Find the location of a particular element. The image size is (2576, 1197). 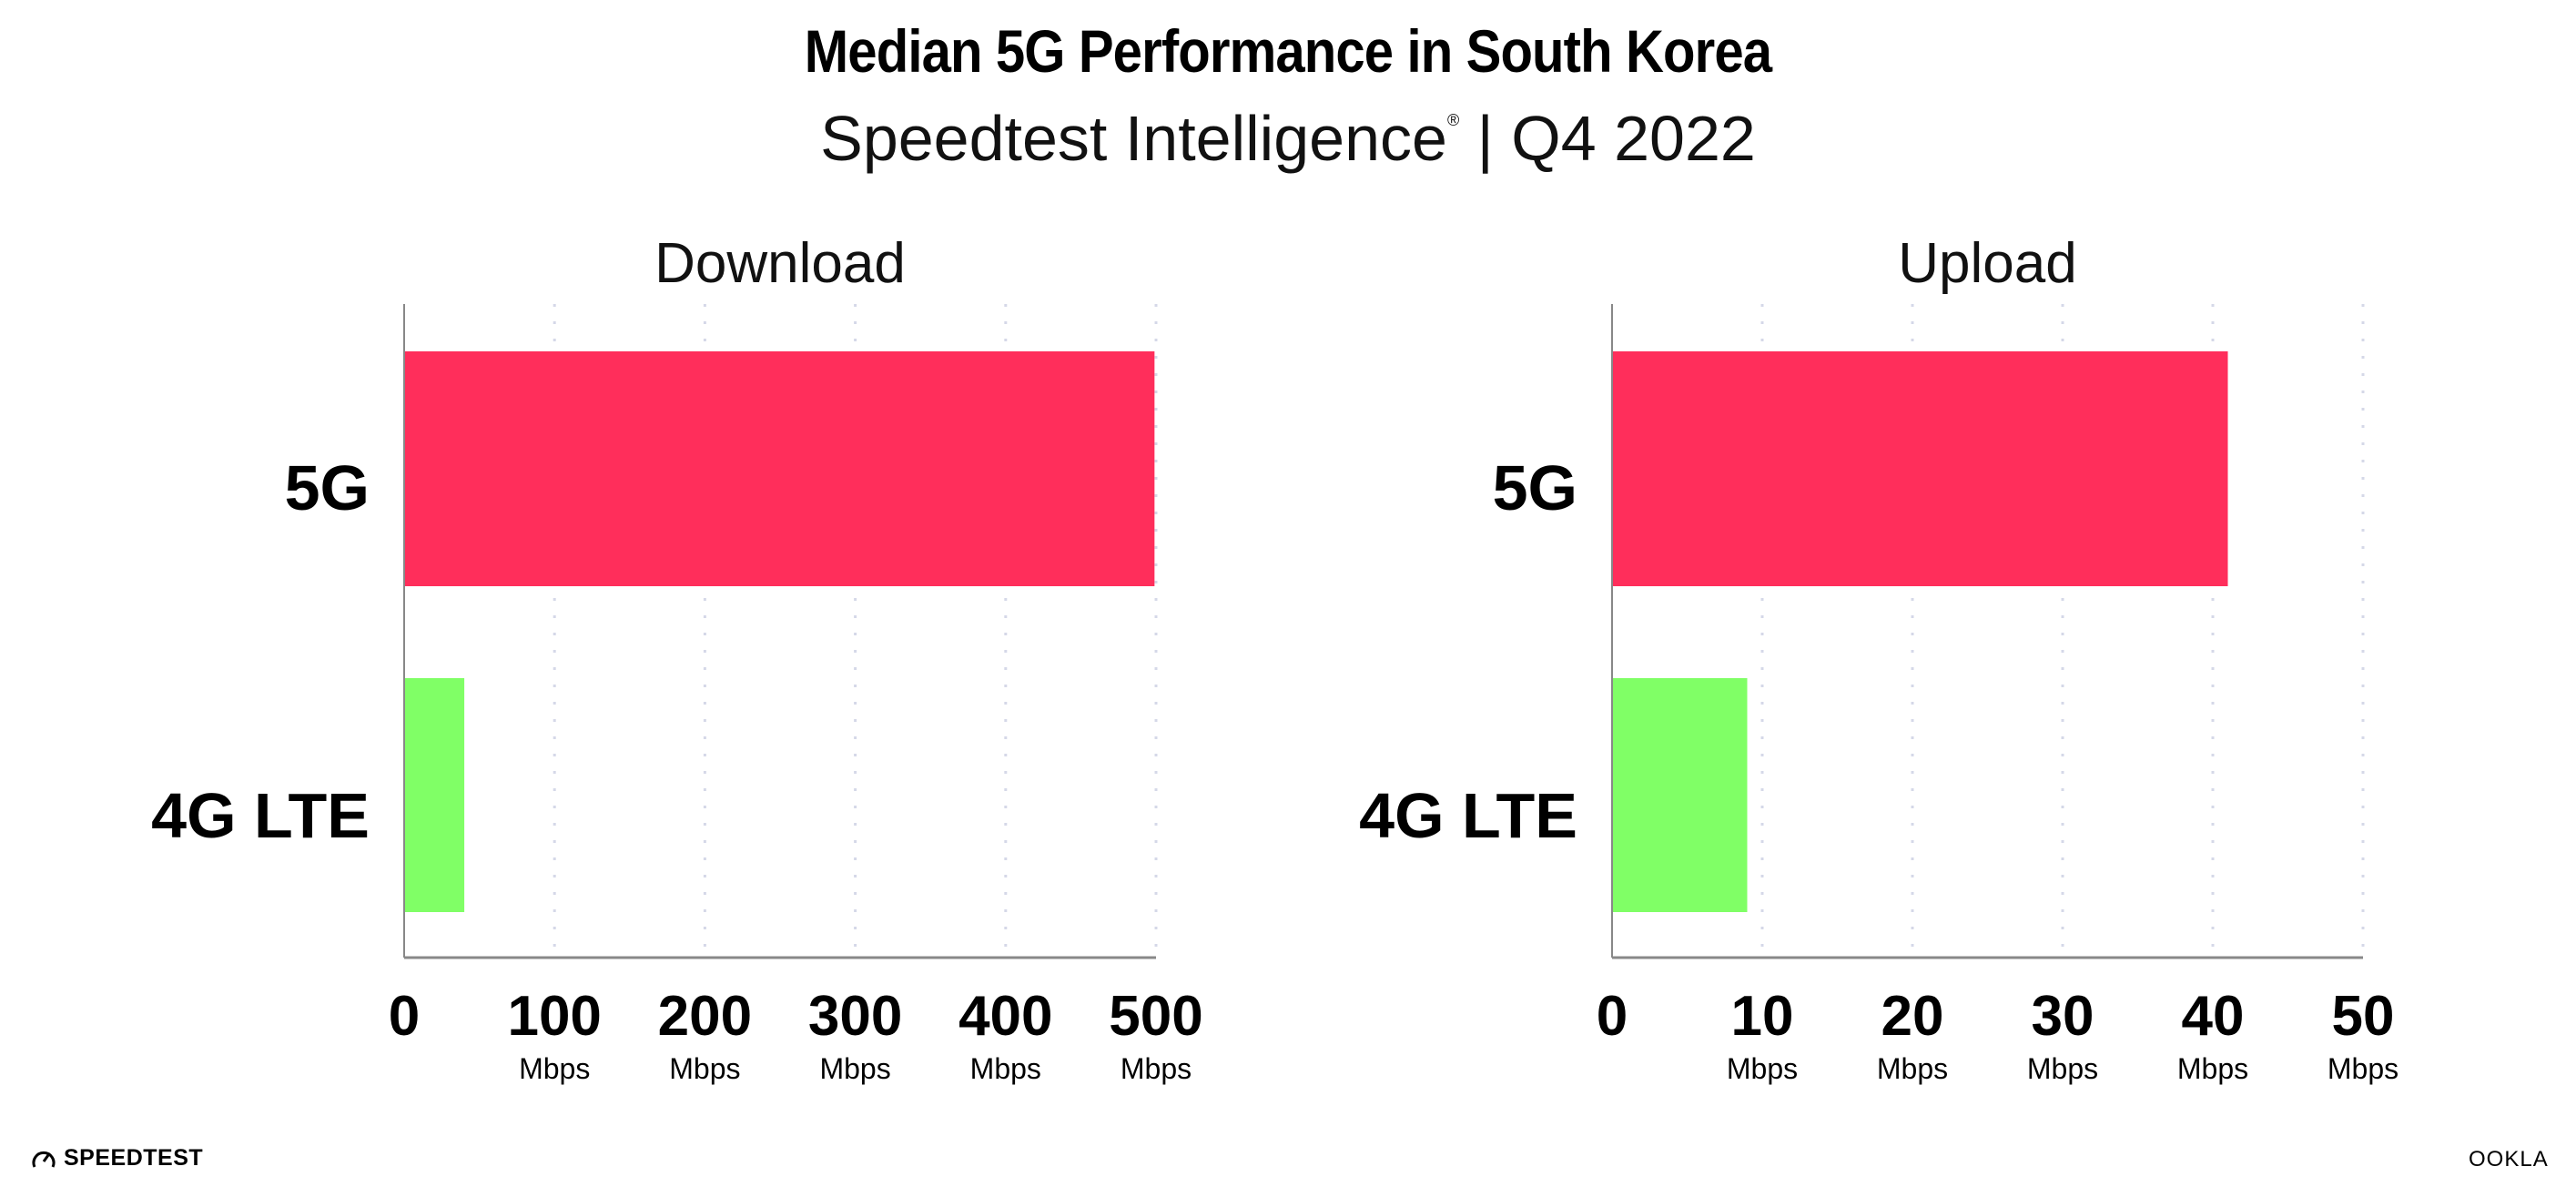

speedtest-logo-text: SPEEDTEST is located at coordinates (134, 1158).